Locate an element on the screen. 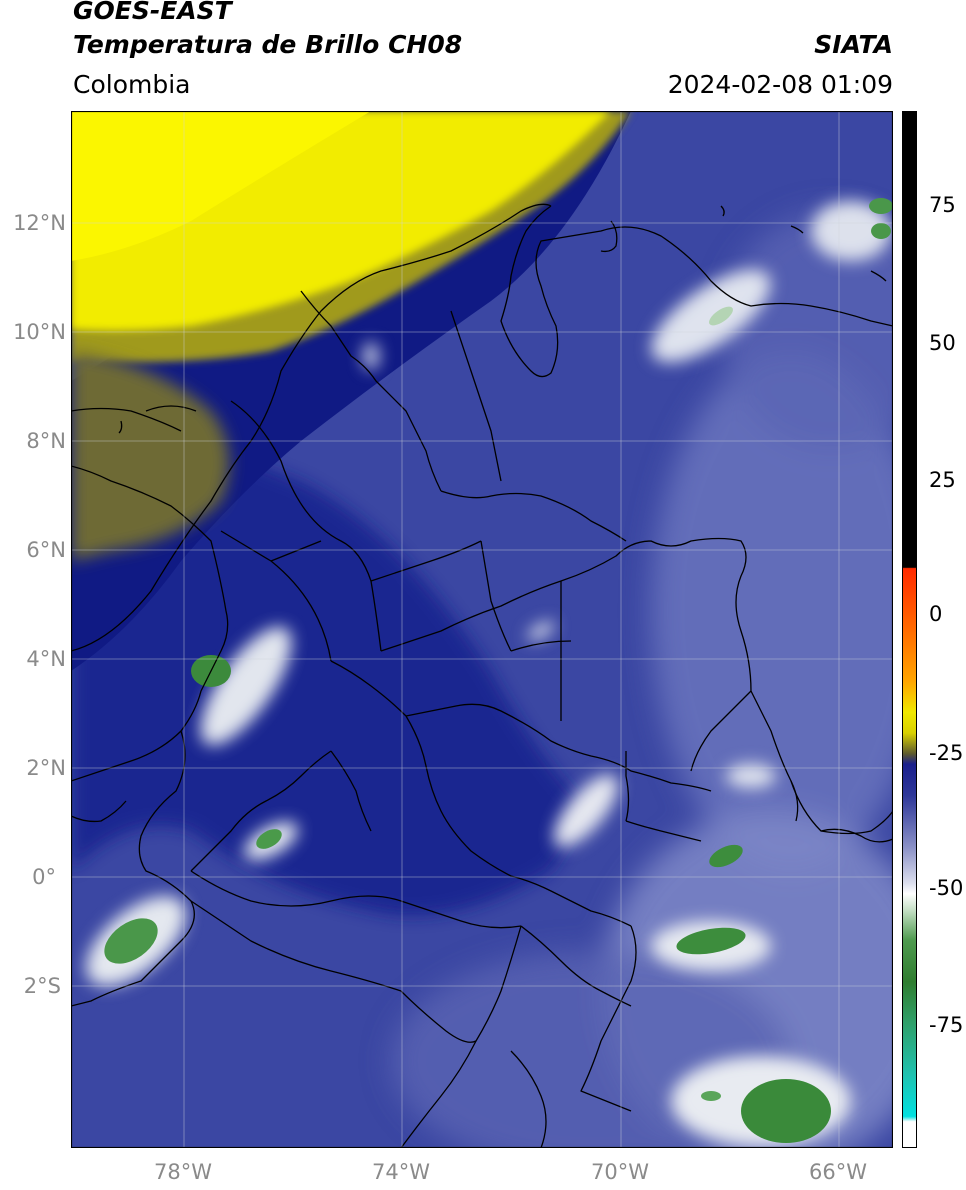  colorbar-tick: 75 is located at coordinates (942, 205).